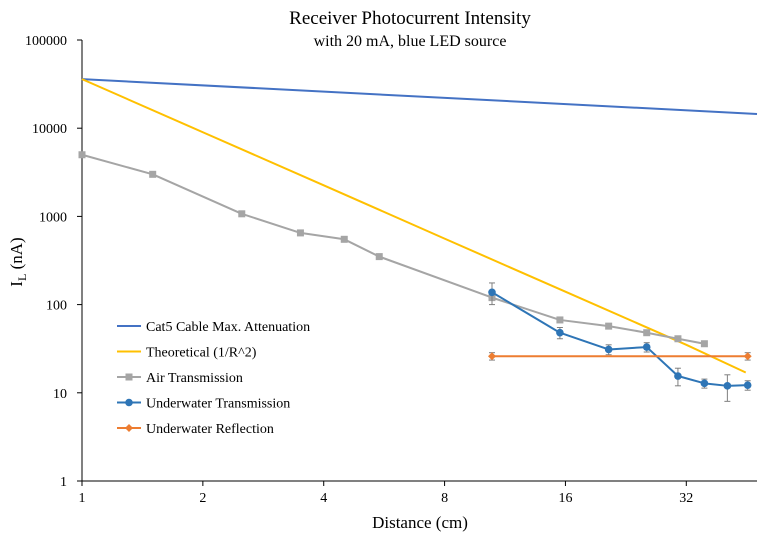  Describe the element at coordinates (410, 41) in the screenshot. I see `chart-subtitle: with 20 mA, blue LED source` at that location.